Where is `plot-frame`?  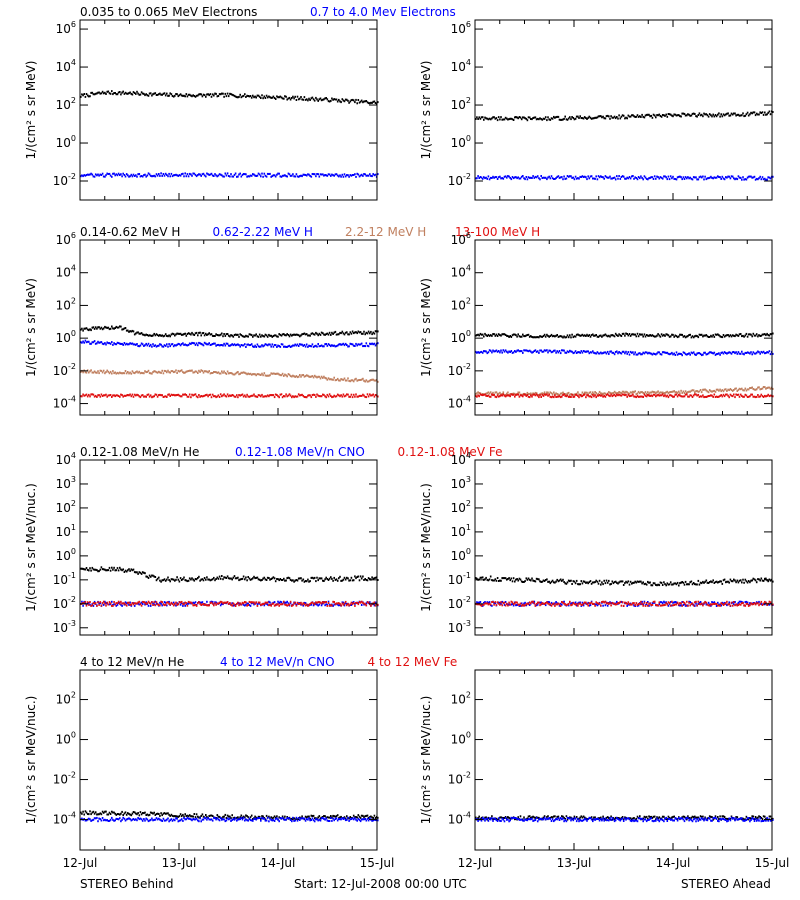
plot-frame is located at coordinates (623, 110).